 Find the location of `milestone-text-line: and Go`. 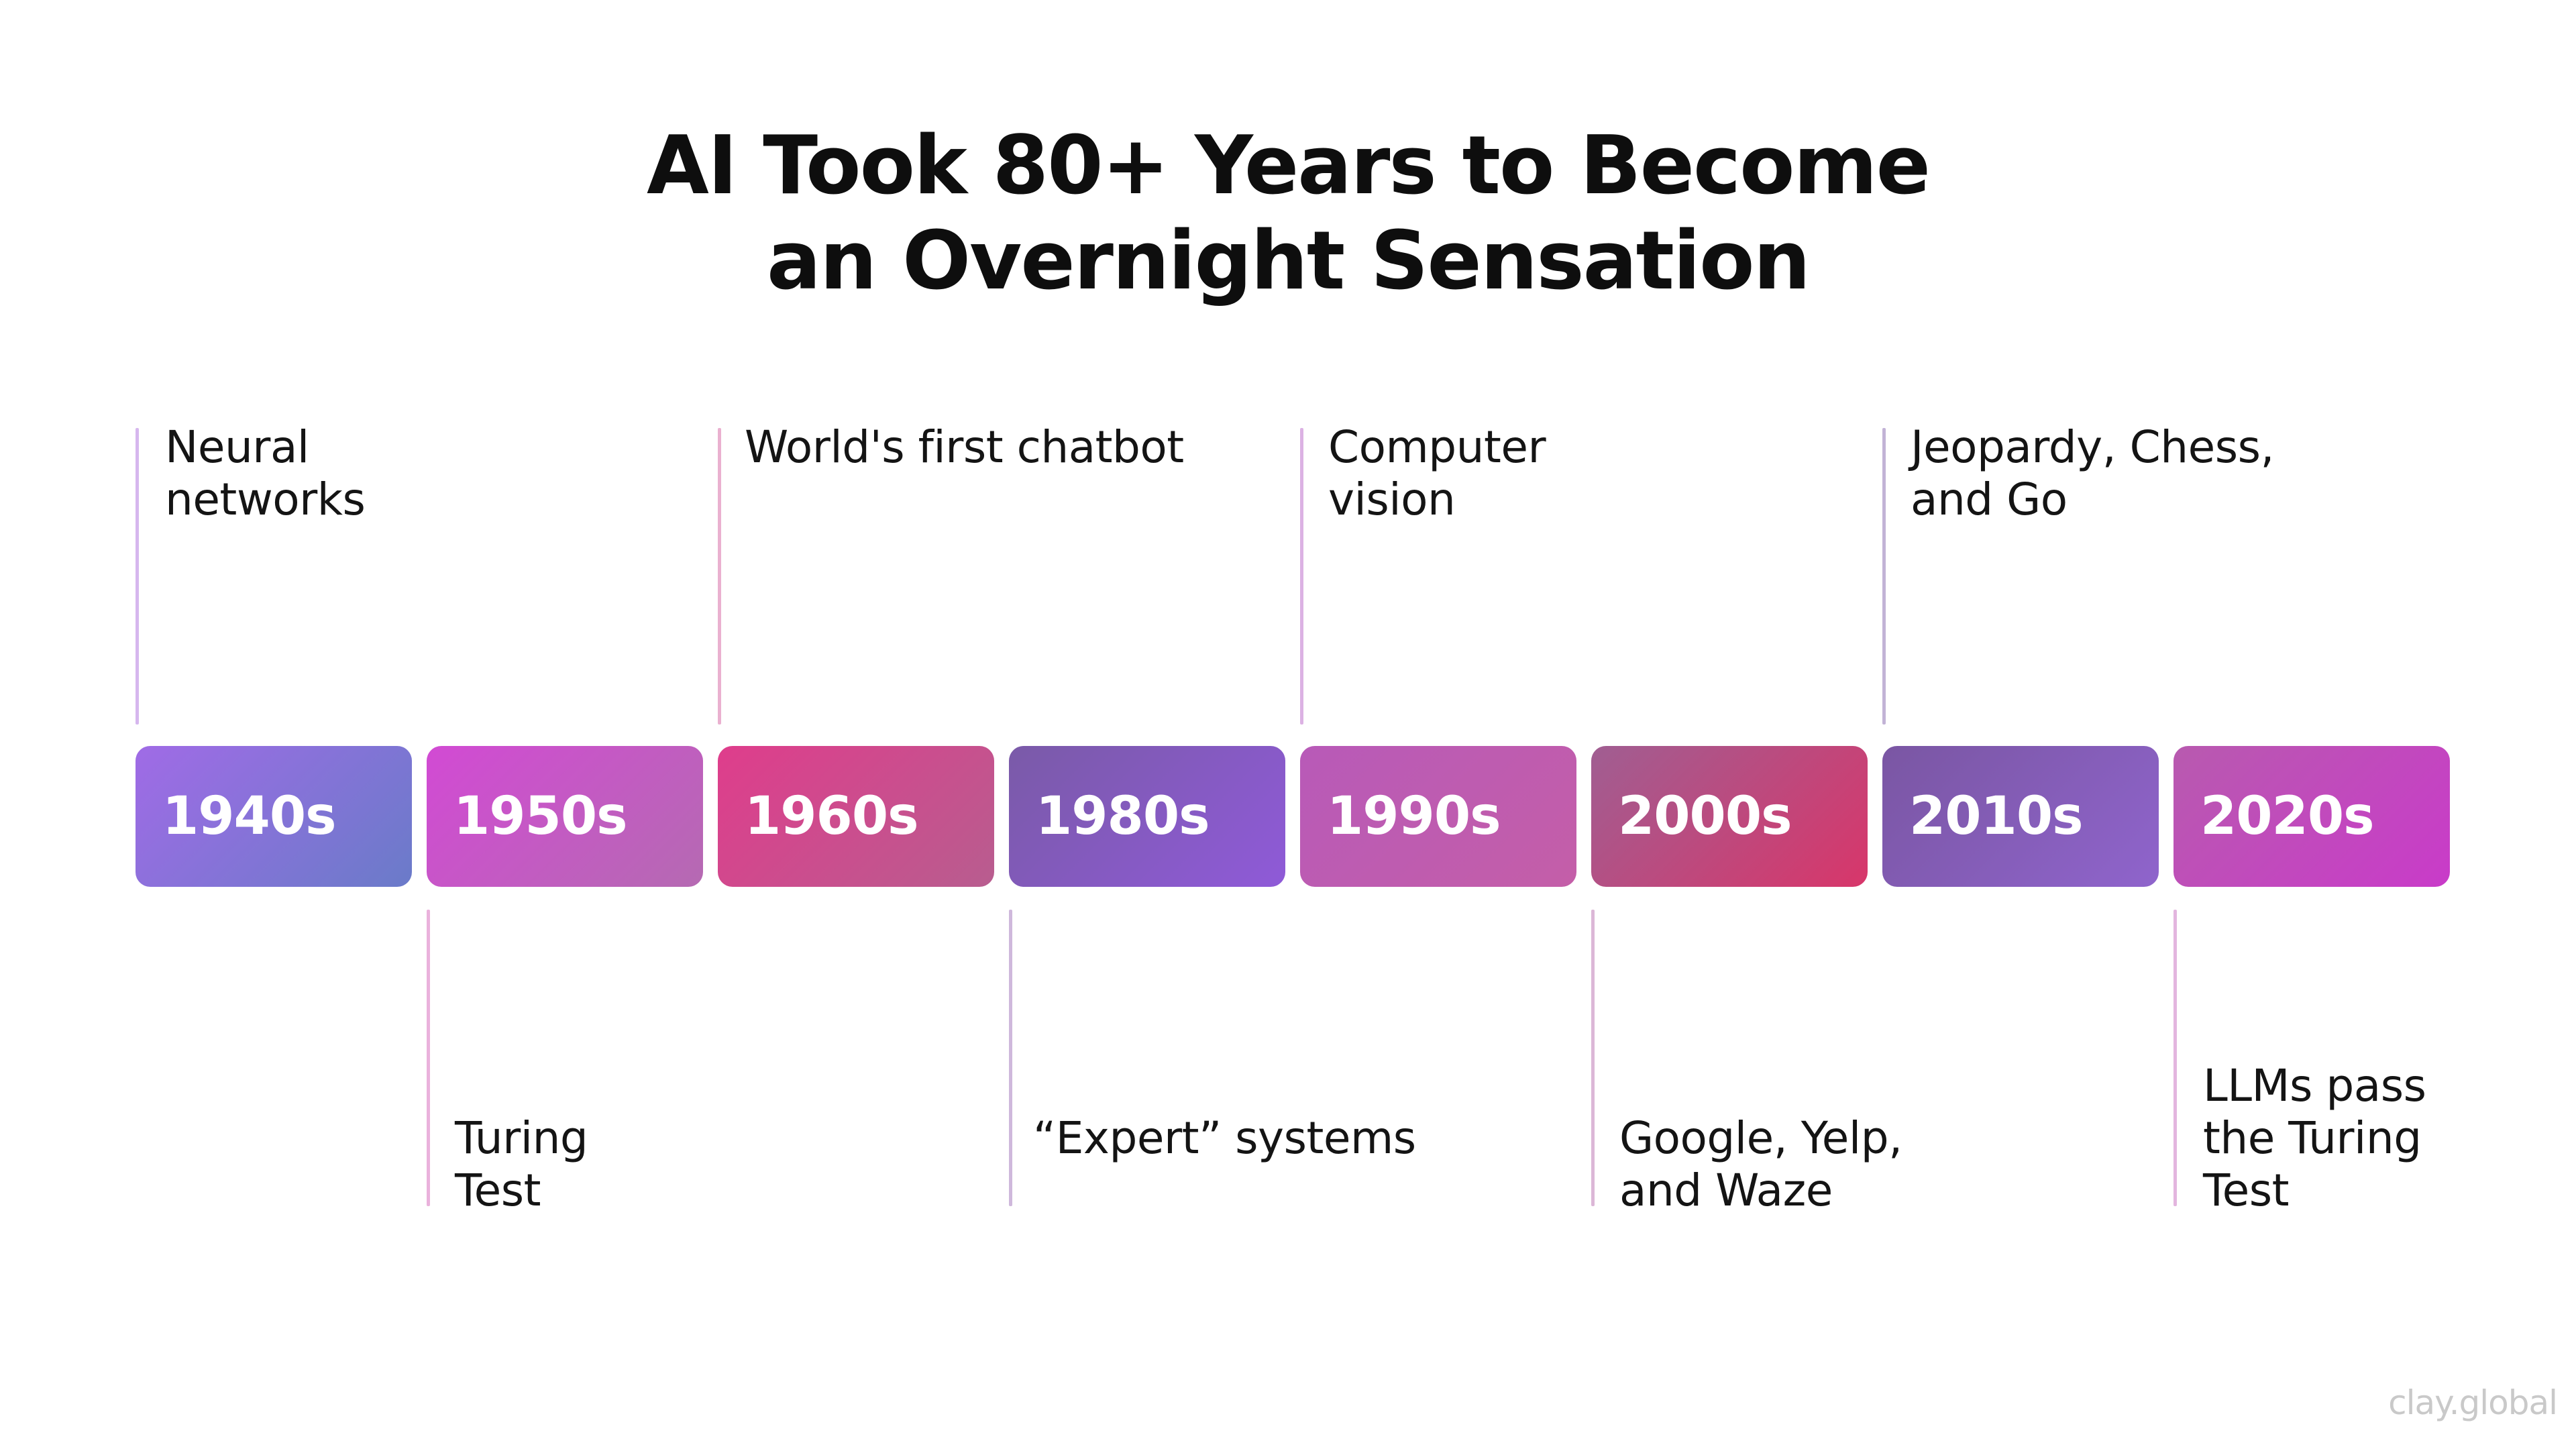

milestone-text-line: and Go is located at coordinates (1989, 499).